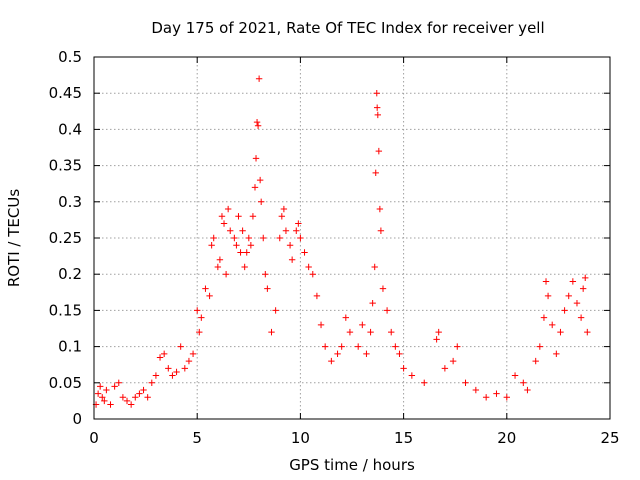  Describe the element at coordinates (70, 274) in the screenshot. I see `y-tick-label: 0.2` at that location.